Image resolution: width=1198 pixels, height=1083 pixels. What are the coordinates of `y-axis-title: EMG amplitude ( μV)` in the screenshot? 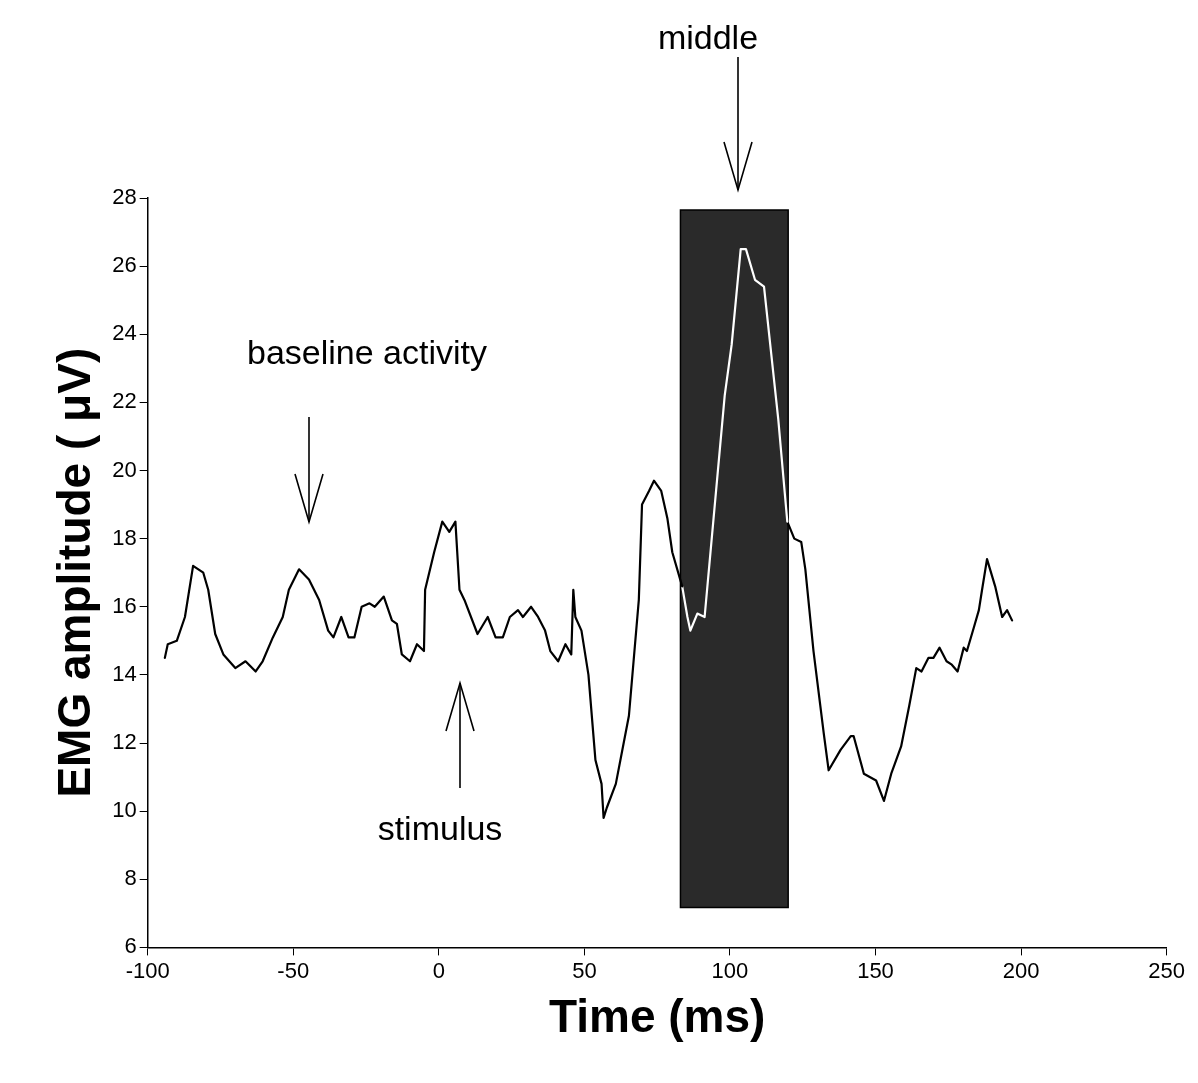 It's located at (74, 572).